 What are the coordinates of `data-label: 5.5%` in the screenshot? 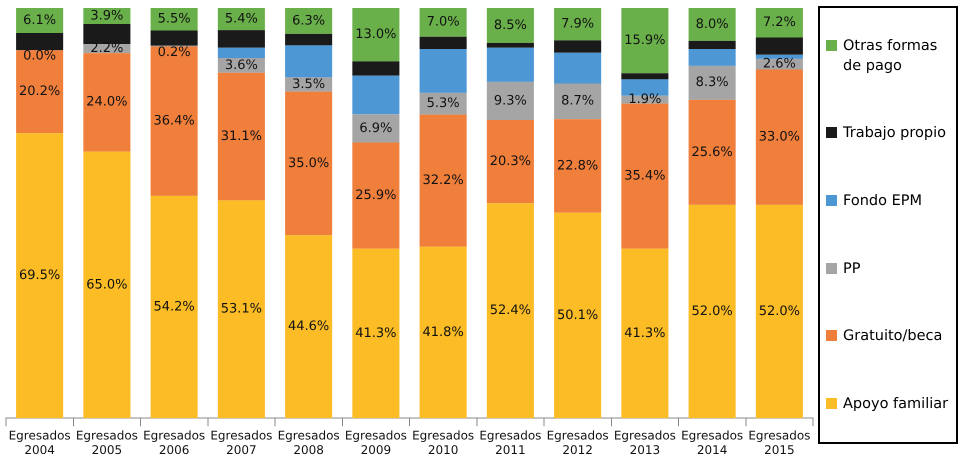 It's located at (174, 19).